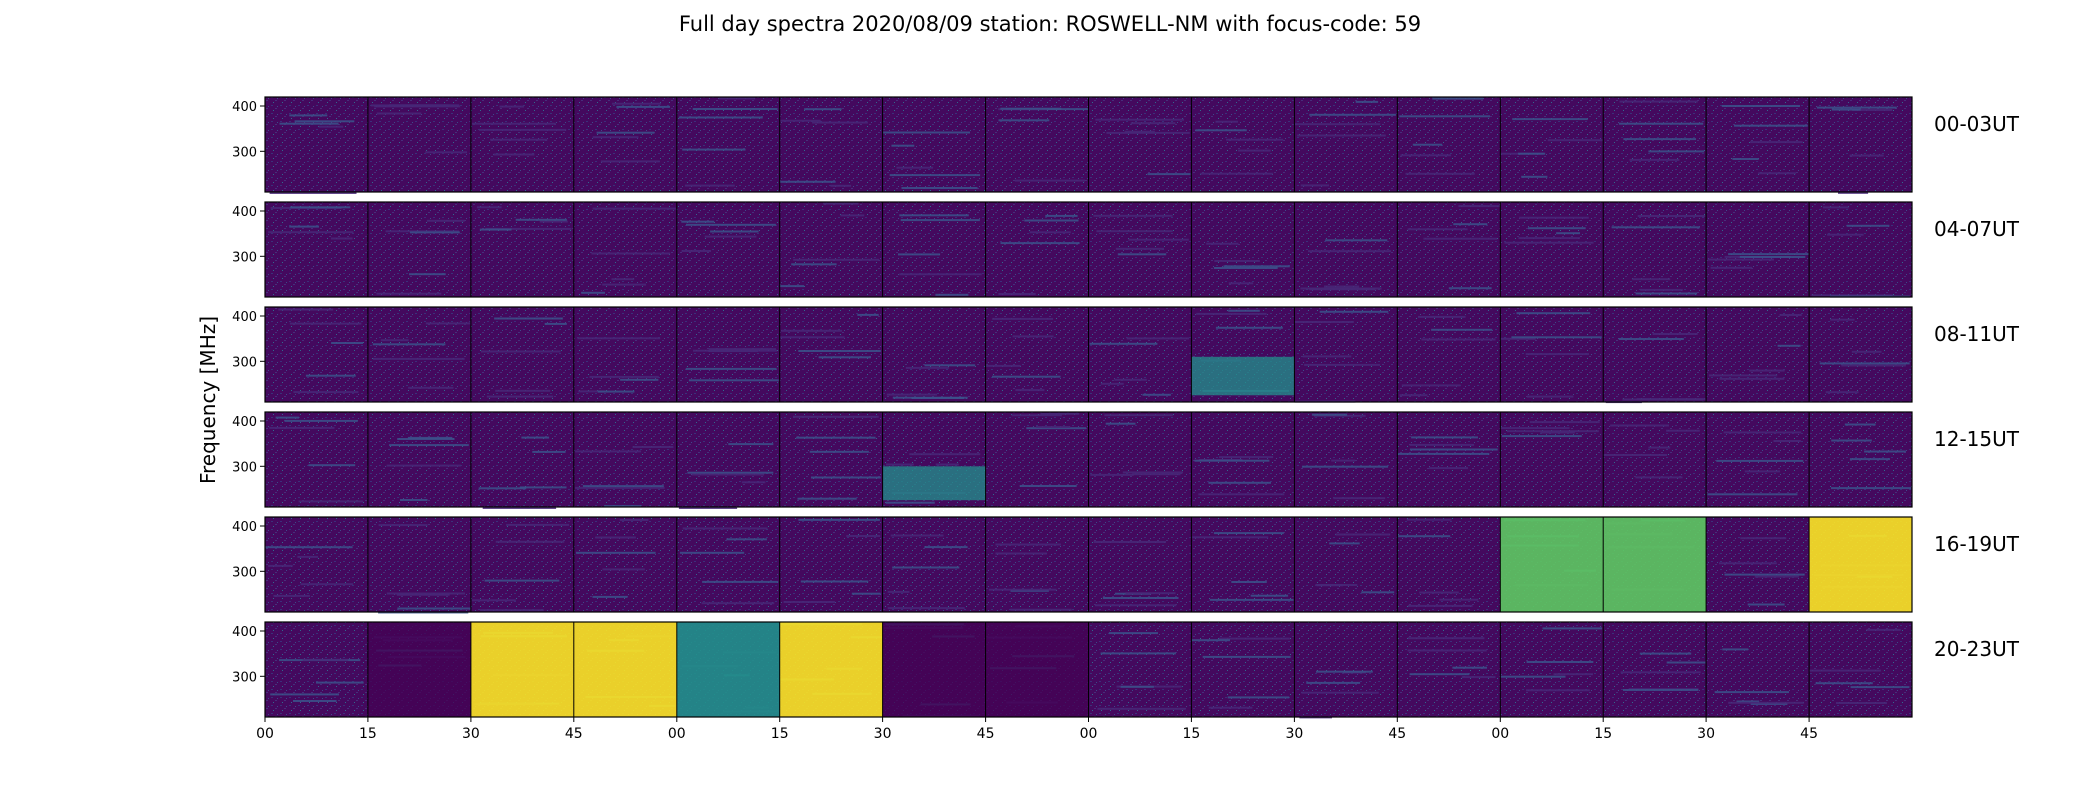 Image resolution: width=2100 pixels, height=800 pixels. I want to click on x-tick-label: 30, so click(1706, 734).